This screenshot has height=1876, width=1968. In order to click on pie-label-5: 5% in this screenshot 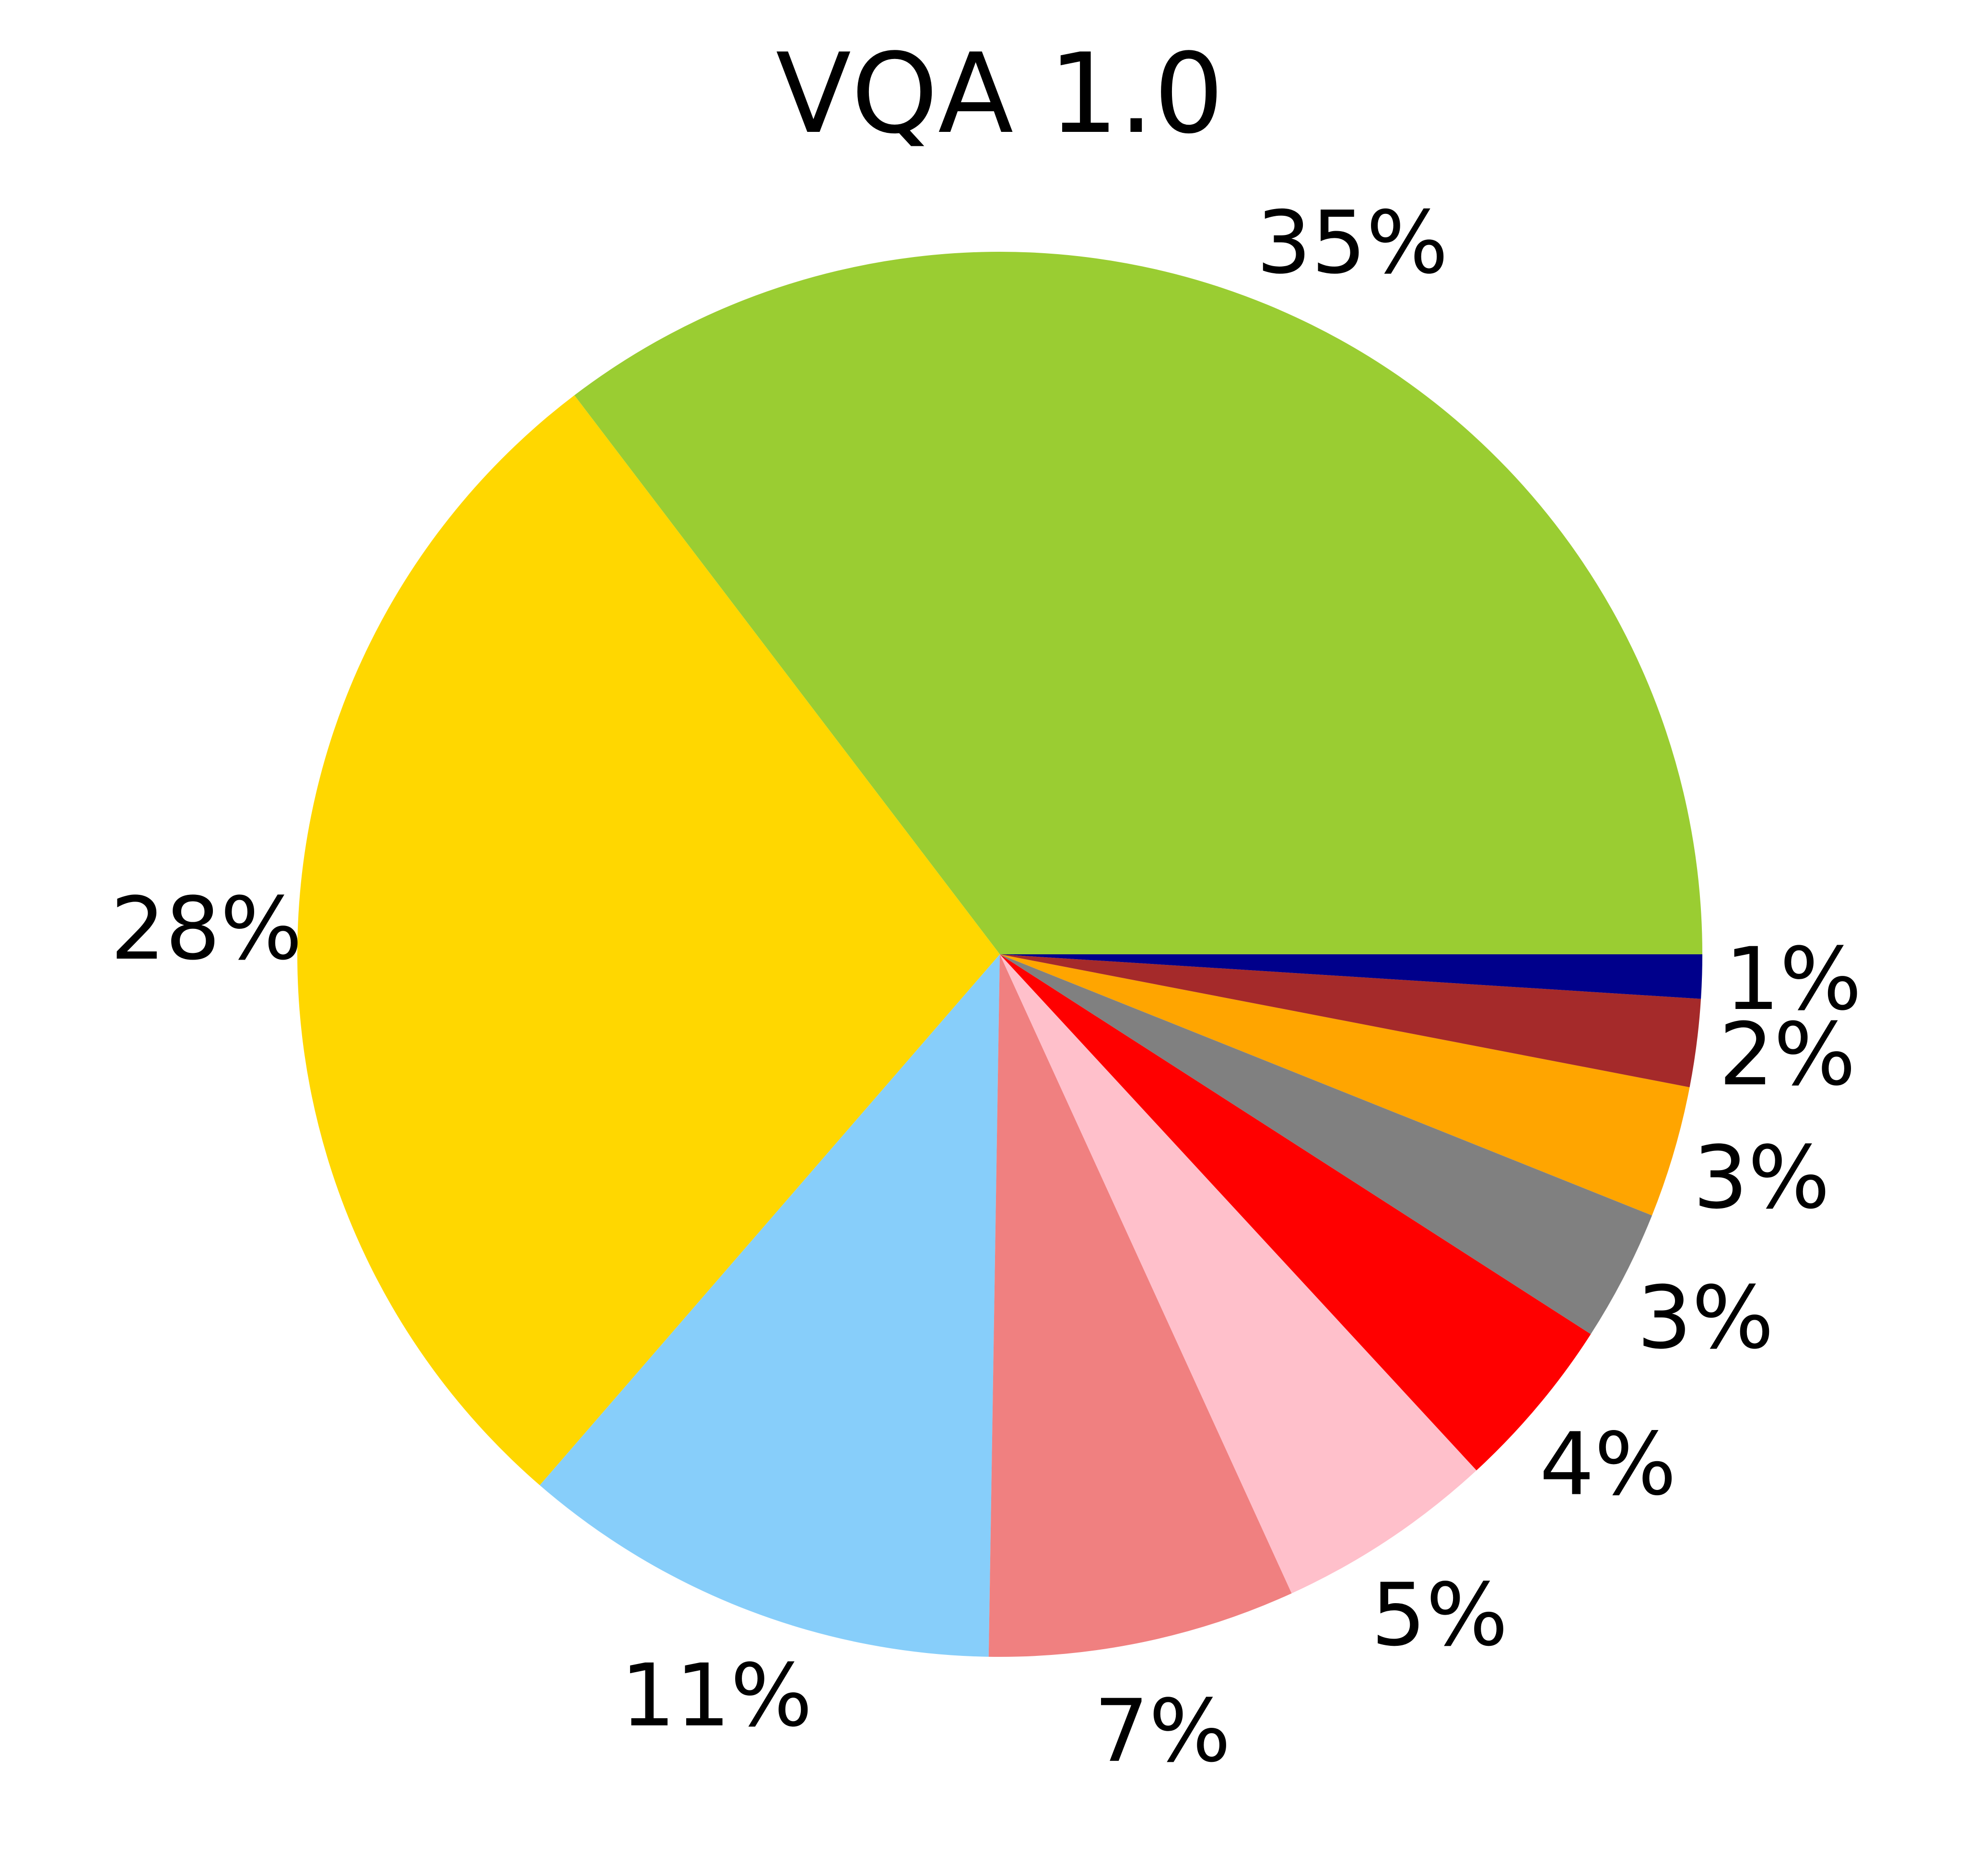, I will do `click(1439, 1615)`.